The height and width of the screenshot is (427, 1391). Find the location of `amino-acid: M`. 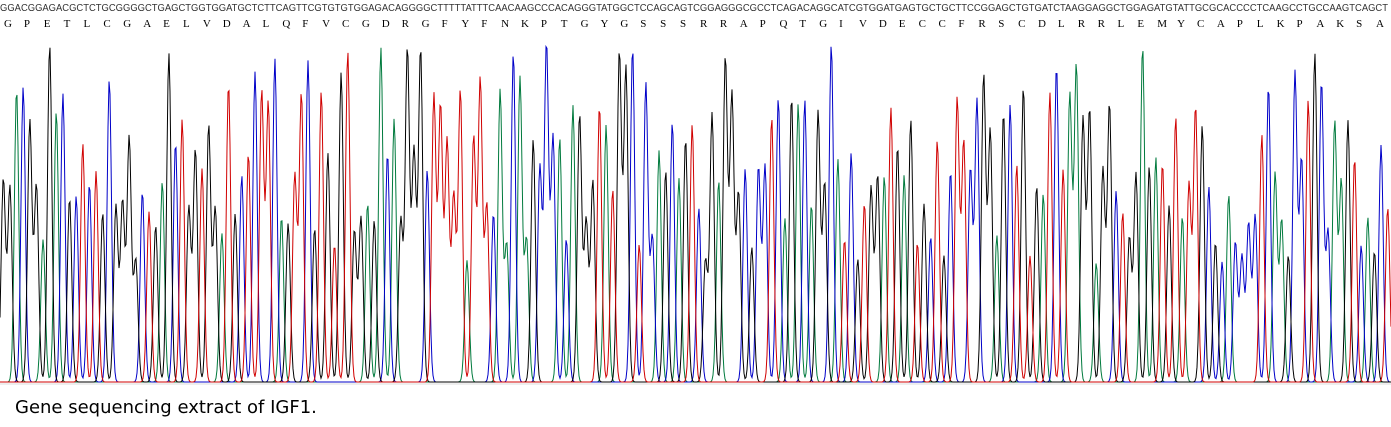

amino-acid: M is located at coordinates (1162, 24).